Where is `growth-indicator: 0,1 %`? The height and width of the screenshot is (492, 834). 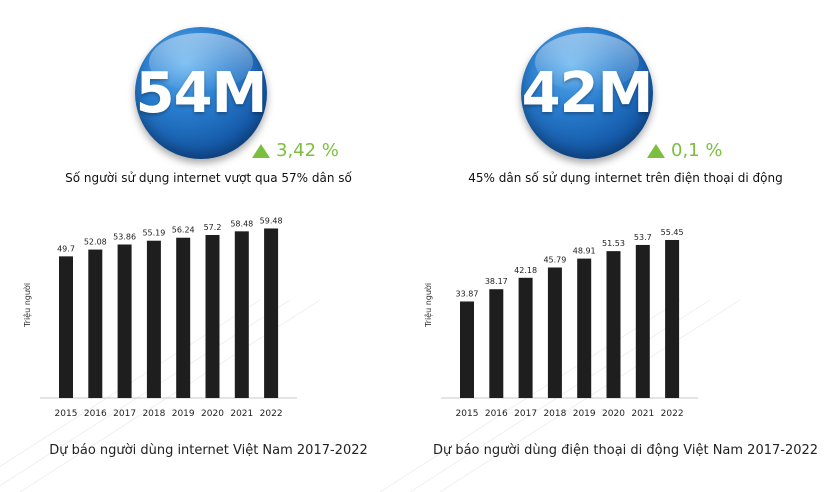 growth-indicator: 0,1 % is located at coordinates (684, 150).